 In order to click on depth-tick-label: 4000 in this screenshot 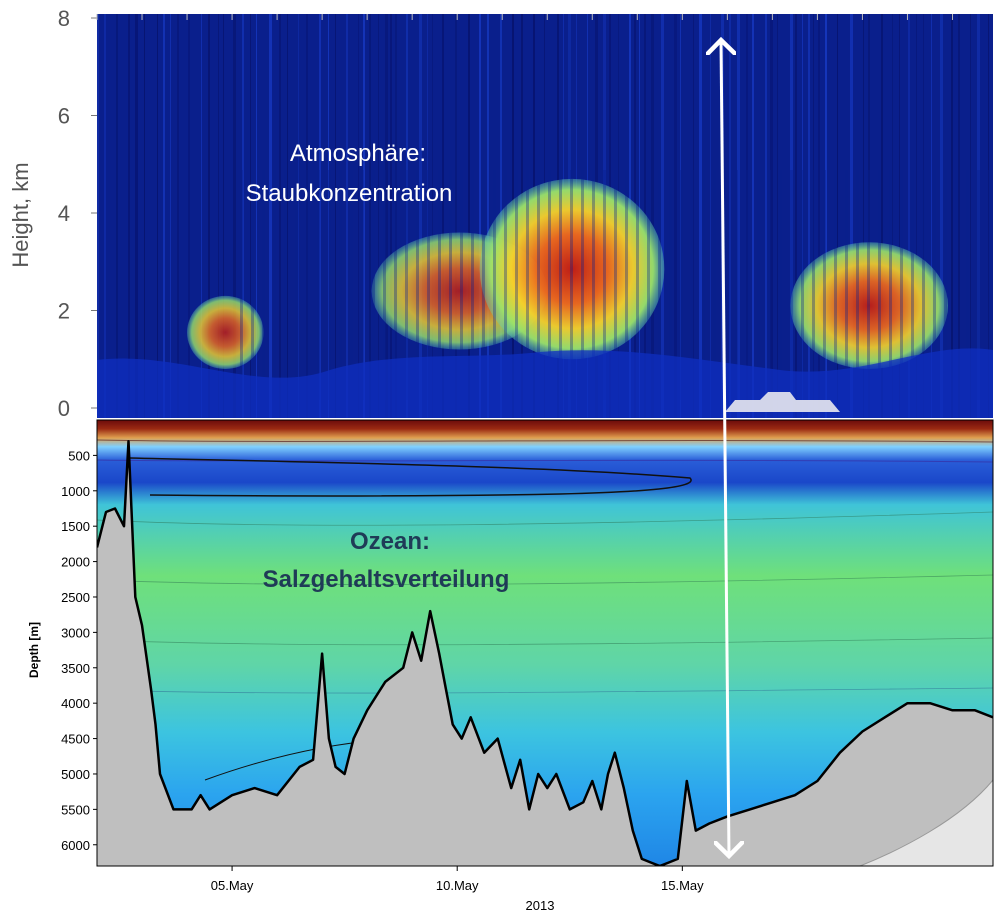, I will do `click(75, 703)`.